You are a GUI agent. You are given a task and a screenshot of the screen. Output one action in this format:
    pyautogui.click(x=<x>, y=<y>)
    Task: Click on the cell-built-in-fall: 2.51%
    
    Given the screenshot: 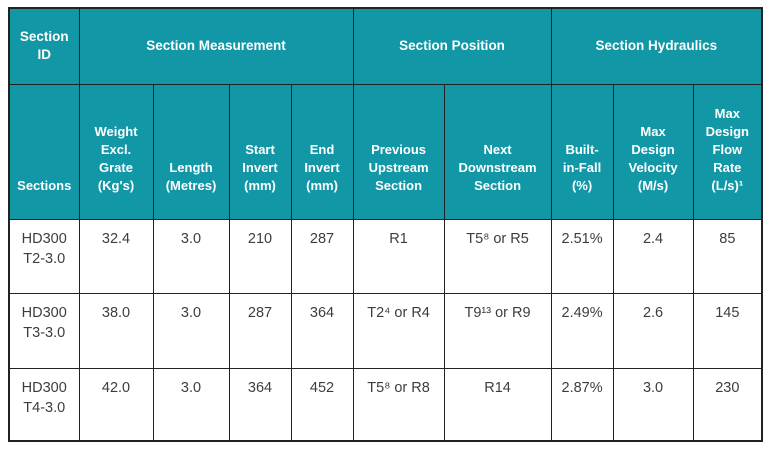 What is the action you would take?
    pyautogui.click(x=582, y=256)
    